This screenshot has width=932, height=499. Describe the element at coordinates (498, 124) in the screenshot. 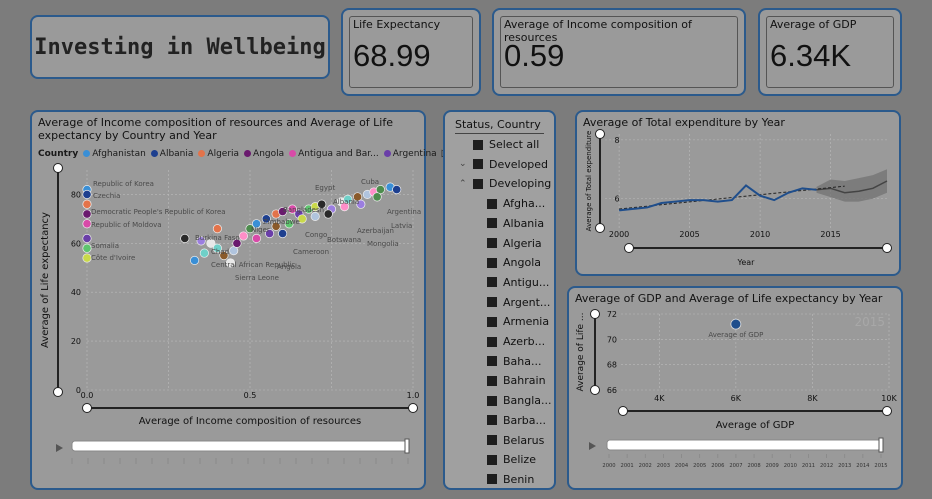

I see `slicer-header: Status, Country` at that location.